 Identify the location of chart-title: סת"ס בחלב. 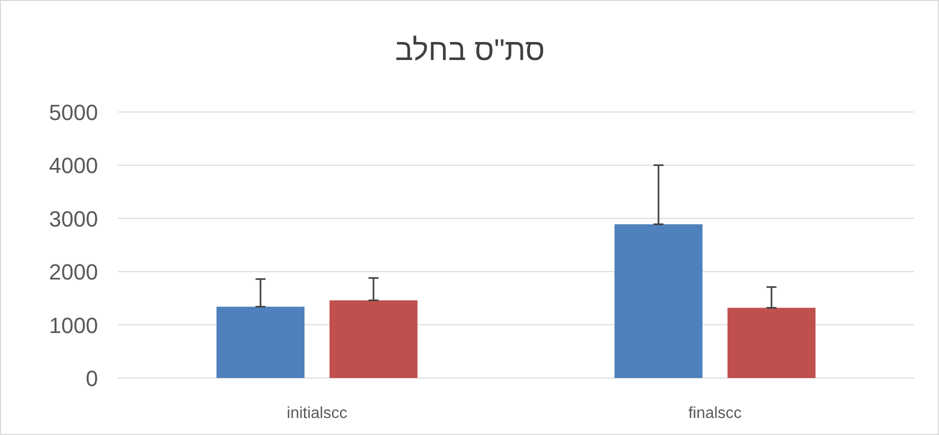
(470, 50).